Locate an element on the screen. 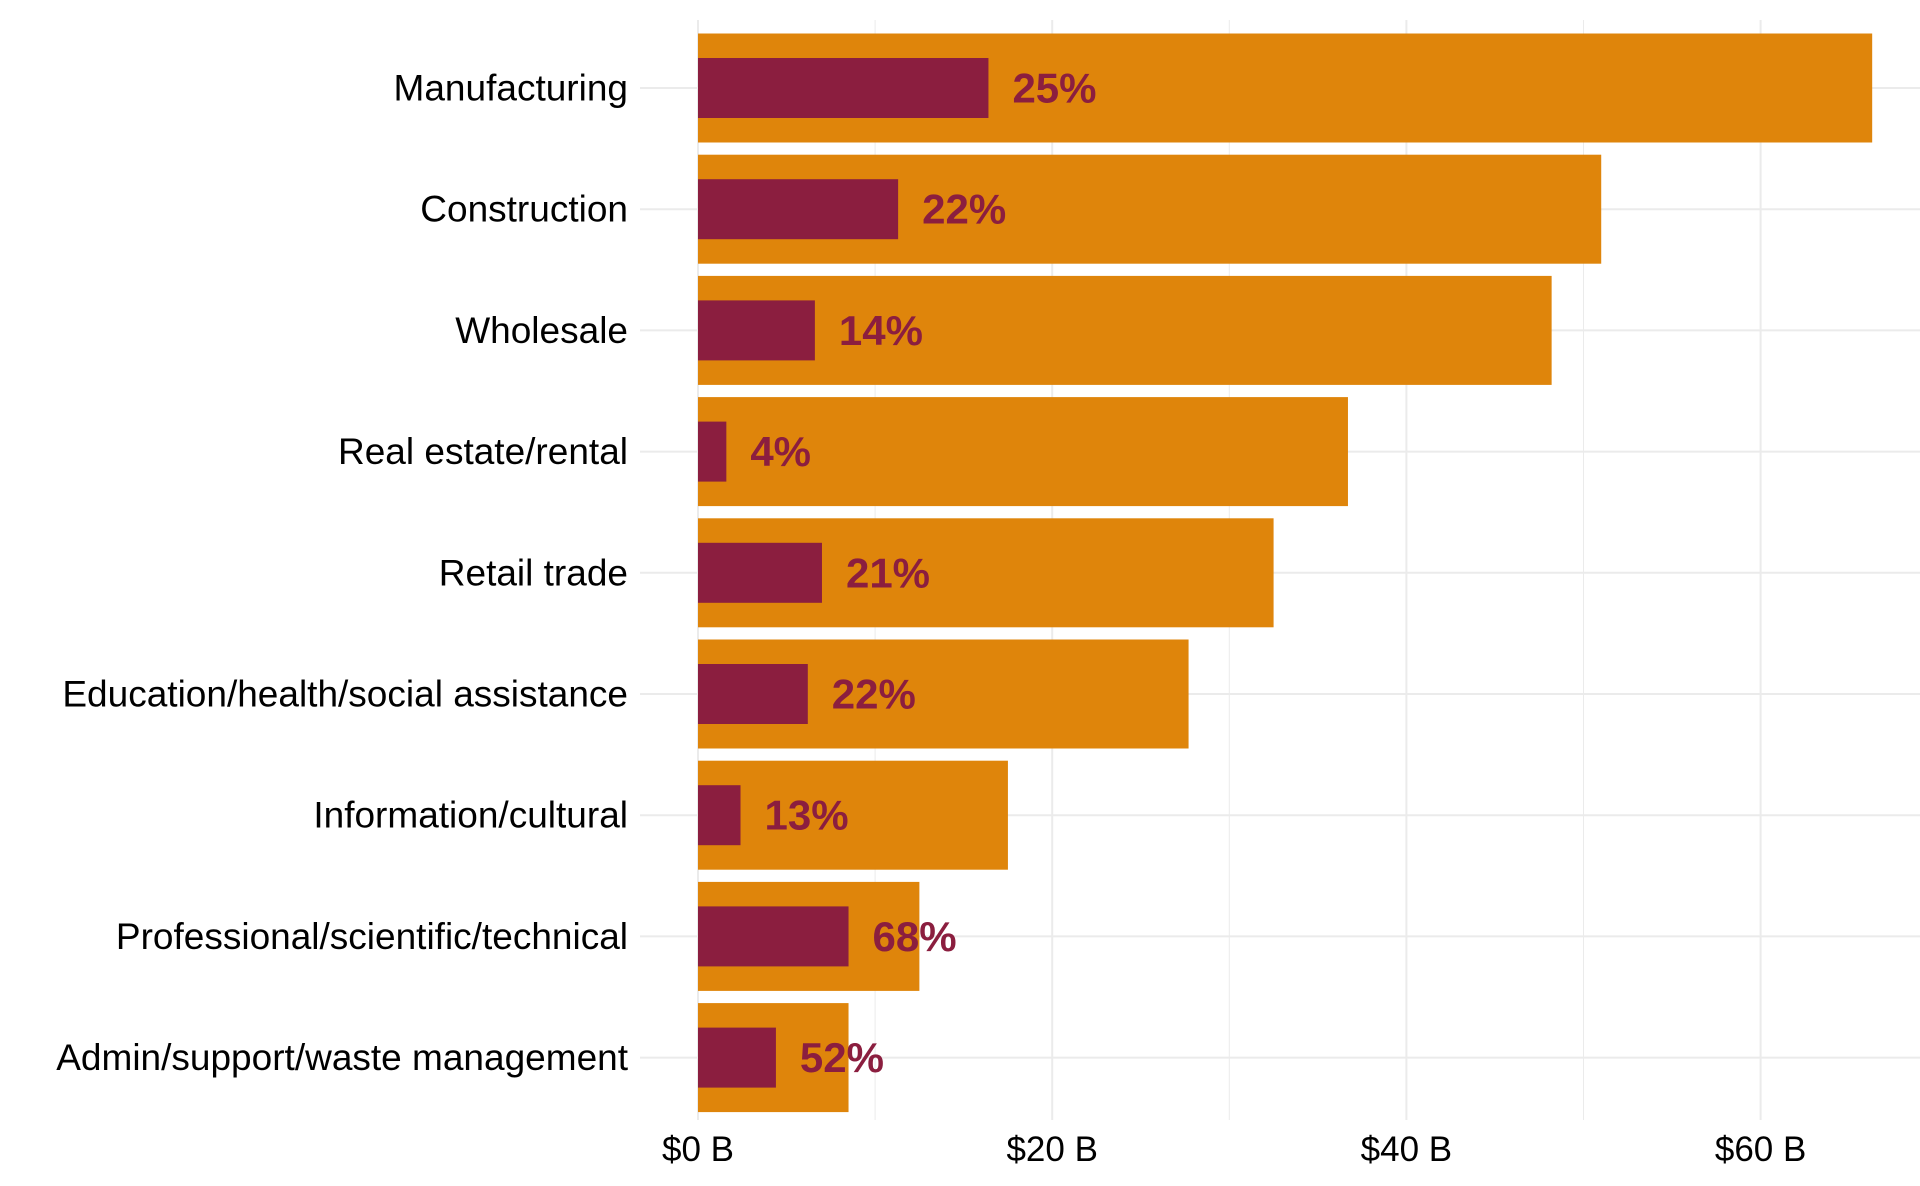 This screenshot has width=1920, height=1186. category-label: Retail trade is located at coordinates (533, 572).